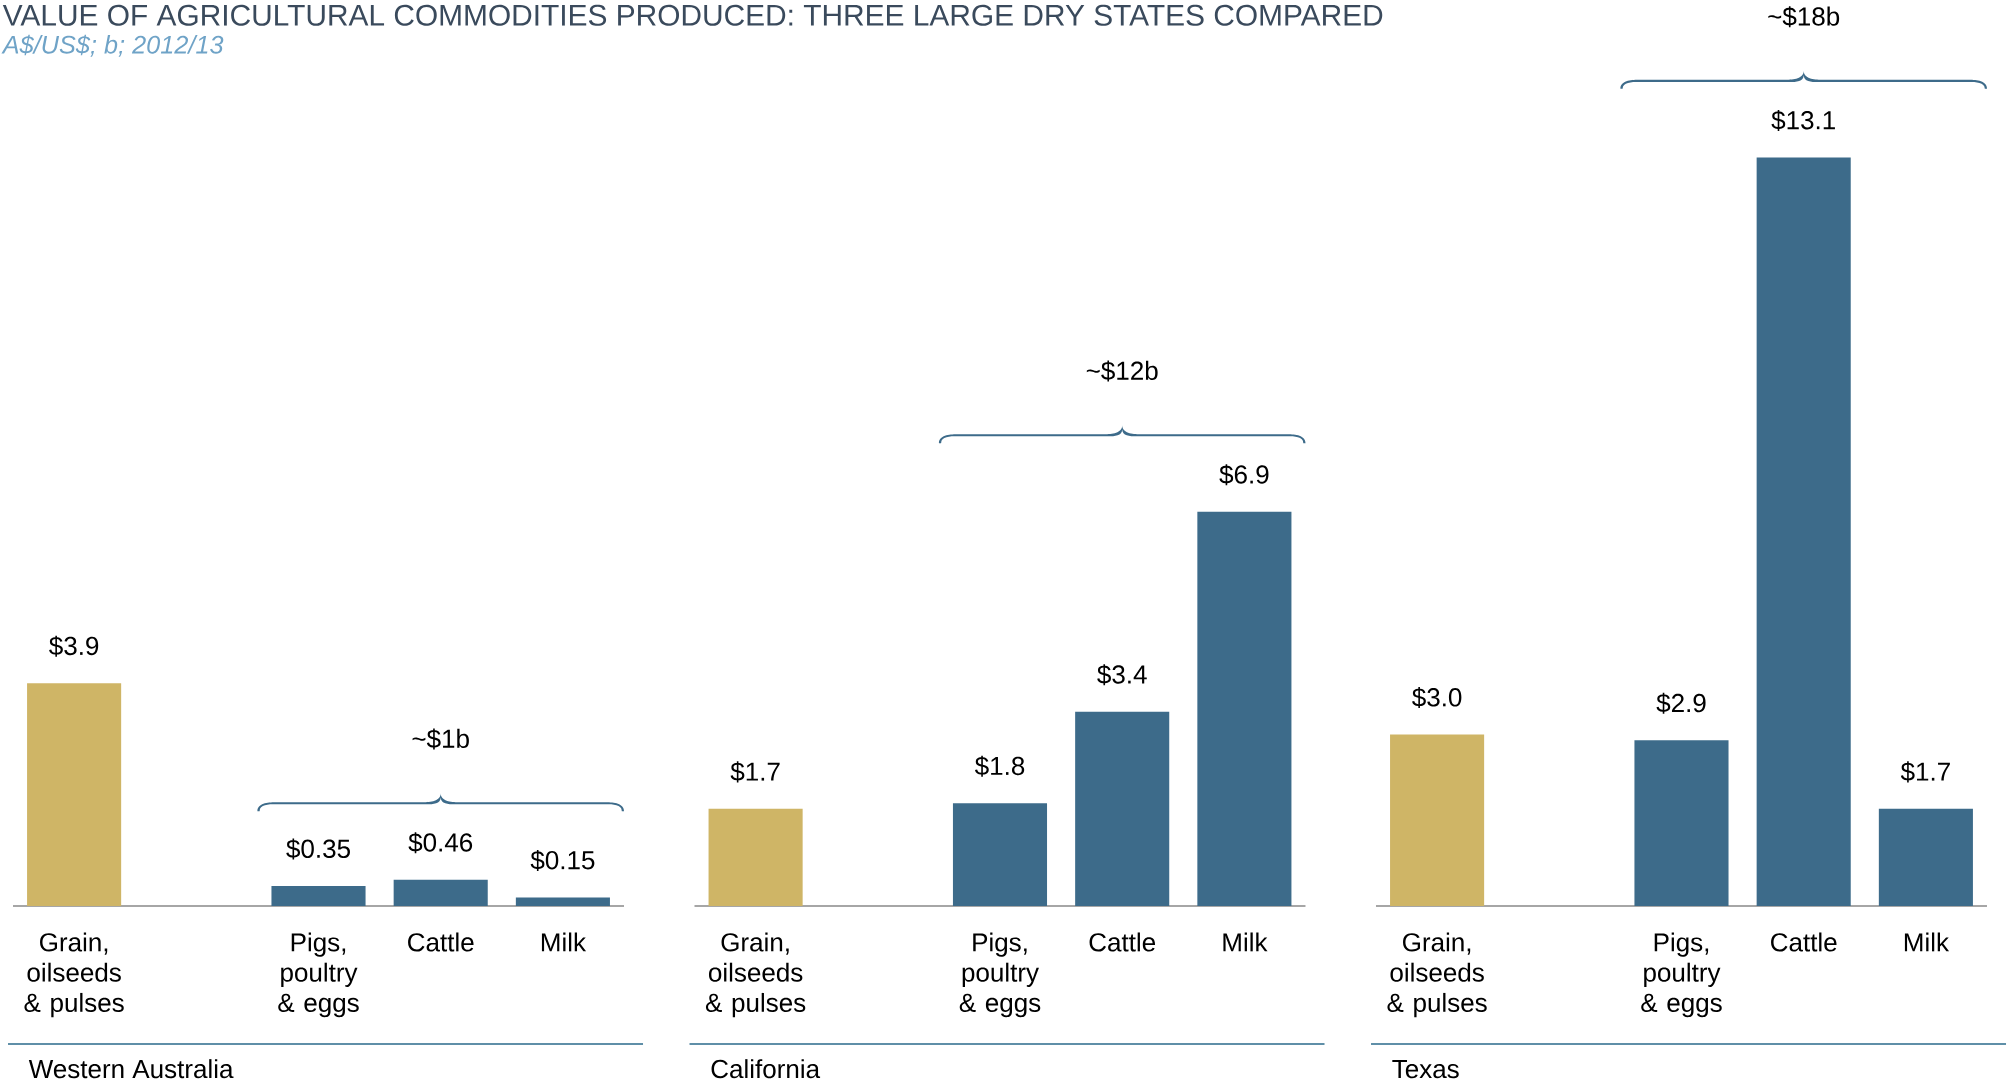 Image resolution: width=2016 pixels, height=1089 pixels. I want to click on data-label: $3.9, so click(74, 646).